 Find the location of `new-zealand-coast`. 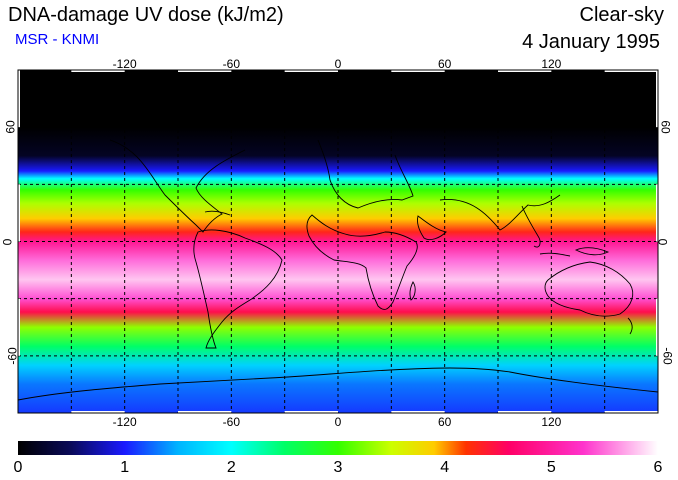

new-zealand-coast is located at coordinates (630, 326).